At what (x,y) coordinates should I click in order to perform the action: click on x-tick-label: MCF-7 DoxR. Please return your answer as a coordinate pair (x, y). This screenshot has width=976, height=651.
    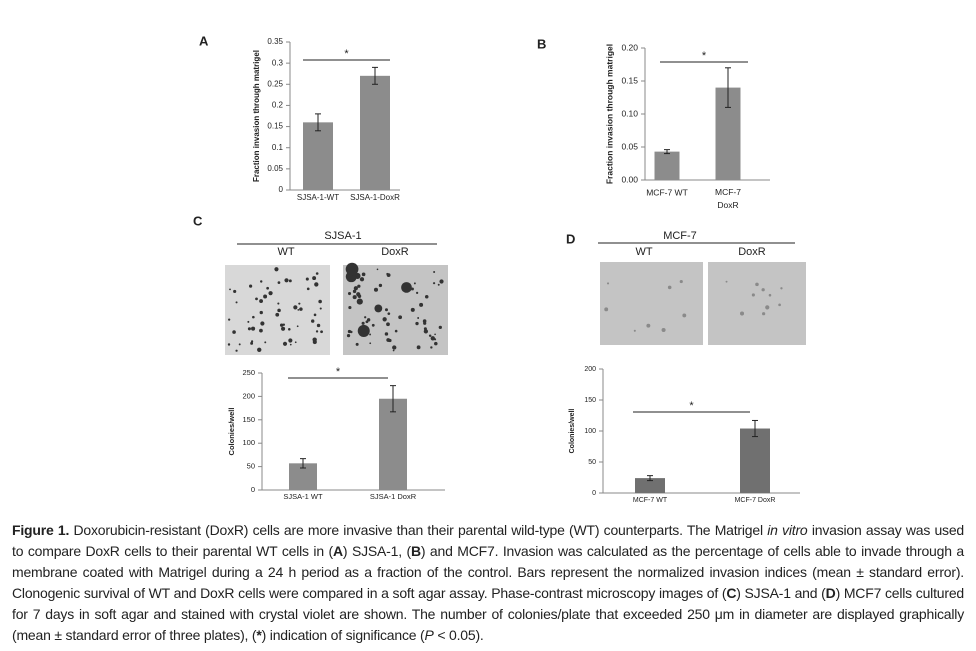
    Looking at the image, I should click on (728, 198).